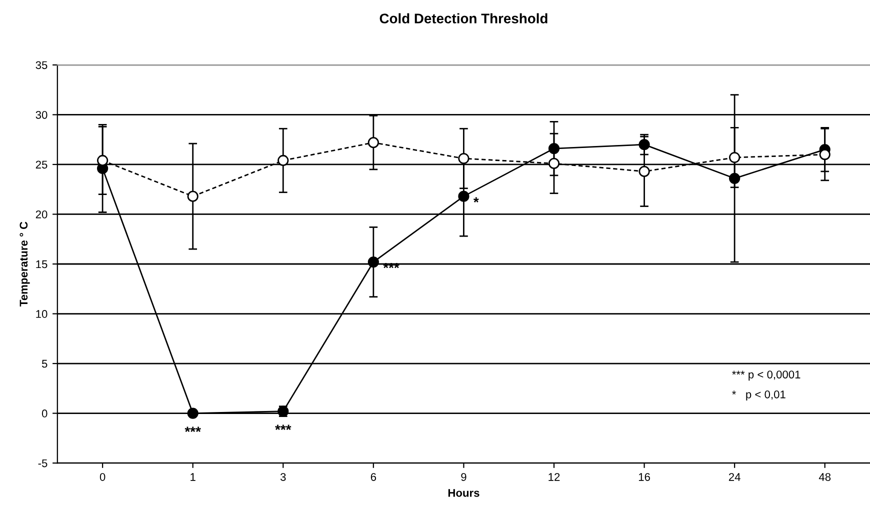 The image size is (870, 528). Describe the element at coordinates (103, 477) in the screenshot. I see `x-tick-label: 0` at that location.